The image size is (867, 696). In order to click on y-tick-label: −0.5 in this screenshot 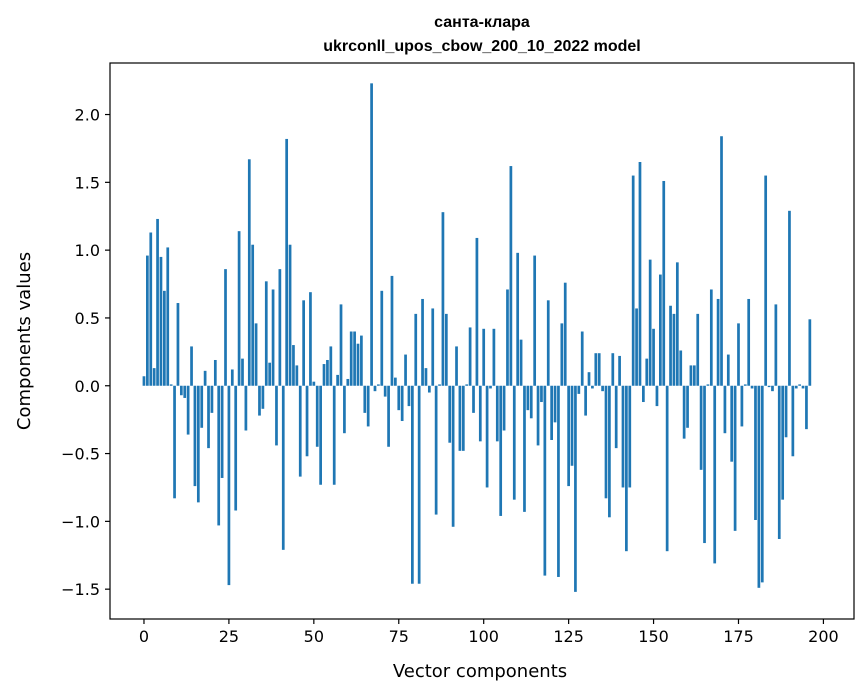, I will do `click(80, 454)`.